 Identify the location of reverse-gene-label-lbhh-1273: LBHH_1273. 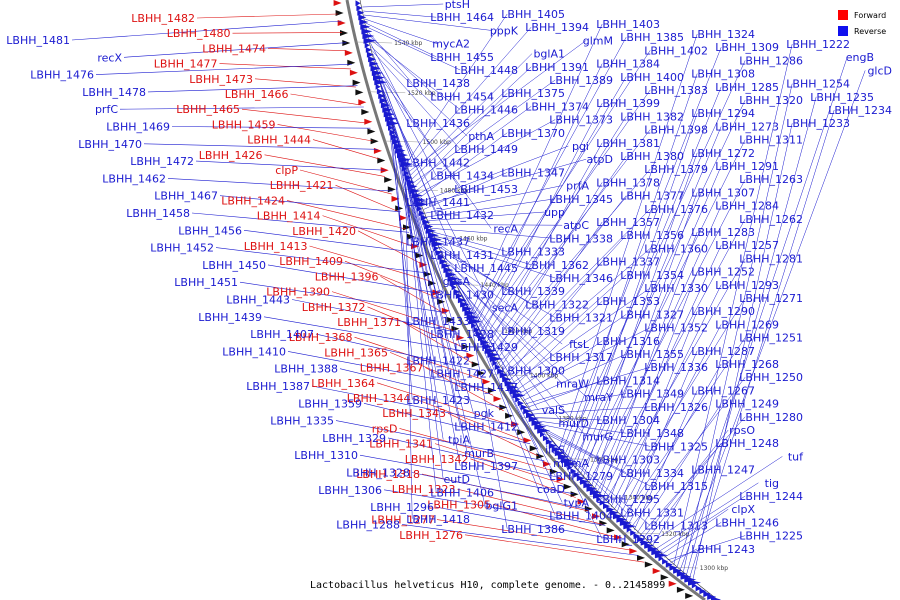
(747, 126).